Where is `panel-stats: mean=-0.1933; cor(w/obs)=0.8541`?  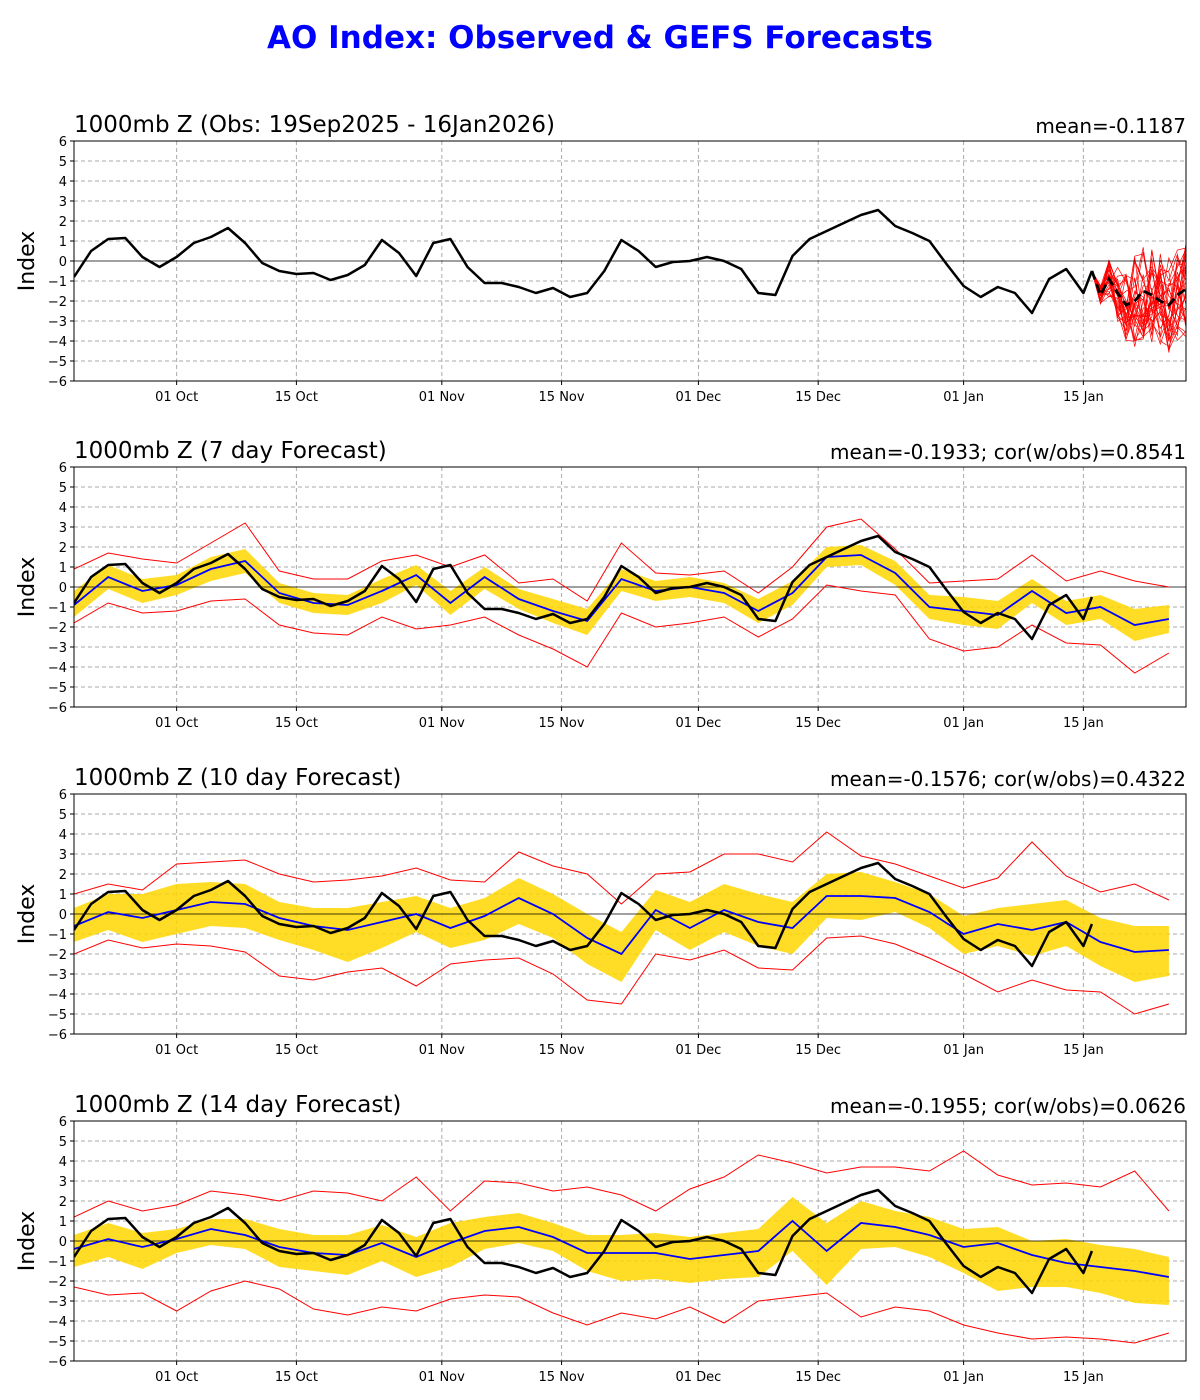
panel-stats: mean=-0.1933; cor(w/obs)=0.8541 is located at coordinates (1008, 452).